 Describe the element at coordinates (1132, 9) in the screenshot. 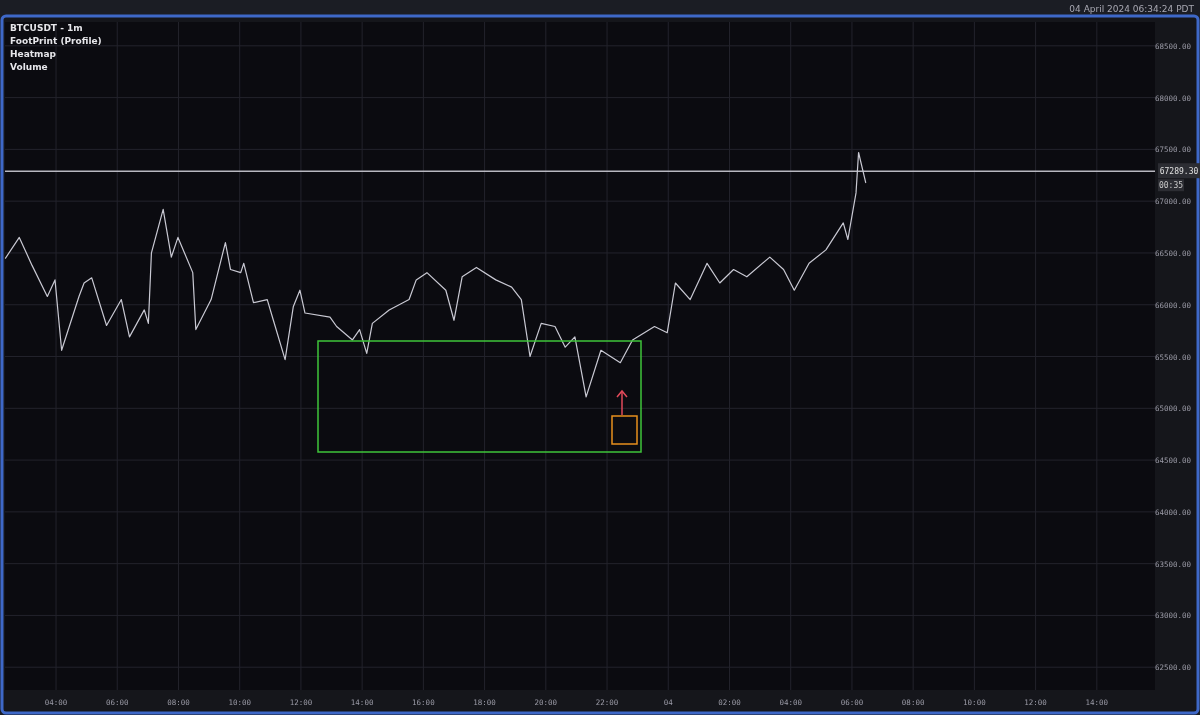

I see `text: 04 April 2024 06:34:24 PDT` at that location.